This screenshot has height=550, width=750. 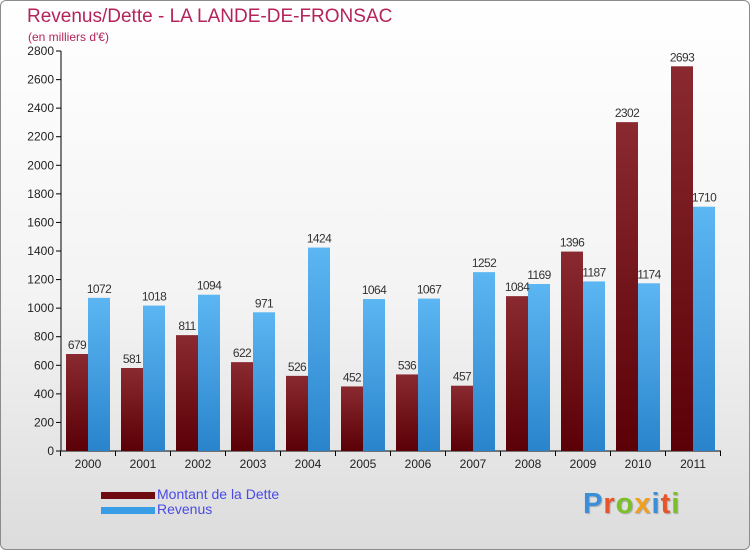 What do you see at coordinates (374, 290) in the screenshot?
I see `value-label-revenus: 1064` at bounding box center [374, 290].